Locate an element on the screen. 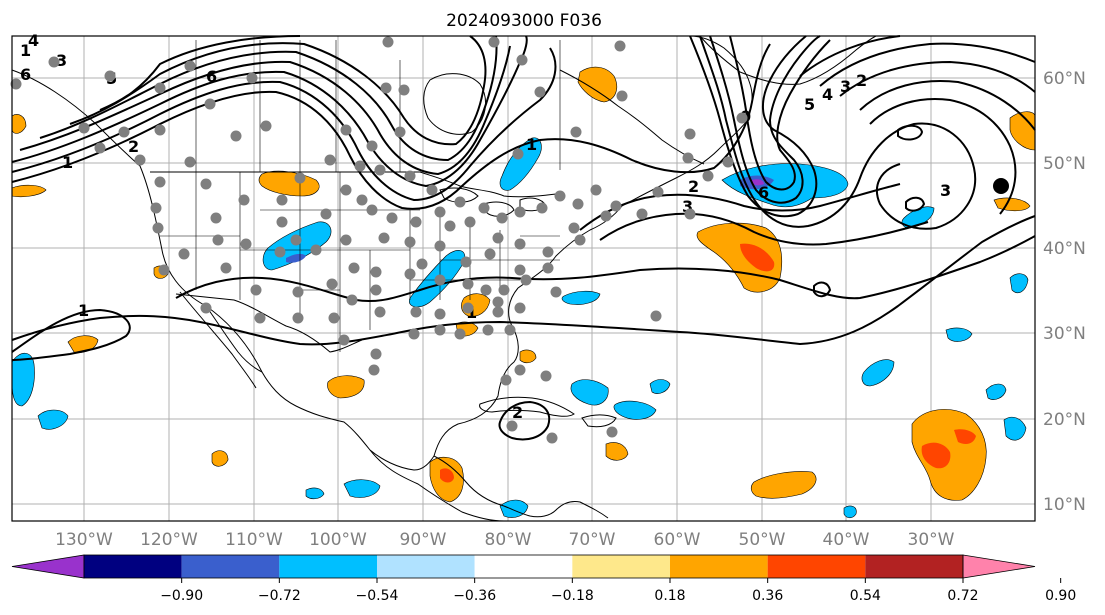 This screenshot has height=615, width=1105. latitude-label: 60°N is located at coordinates (1064, 79).